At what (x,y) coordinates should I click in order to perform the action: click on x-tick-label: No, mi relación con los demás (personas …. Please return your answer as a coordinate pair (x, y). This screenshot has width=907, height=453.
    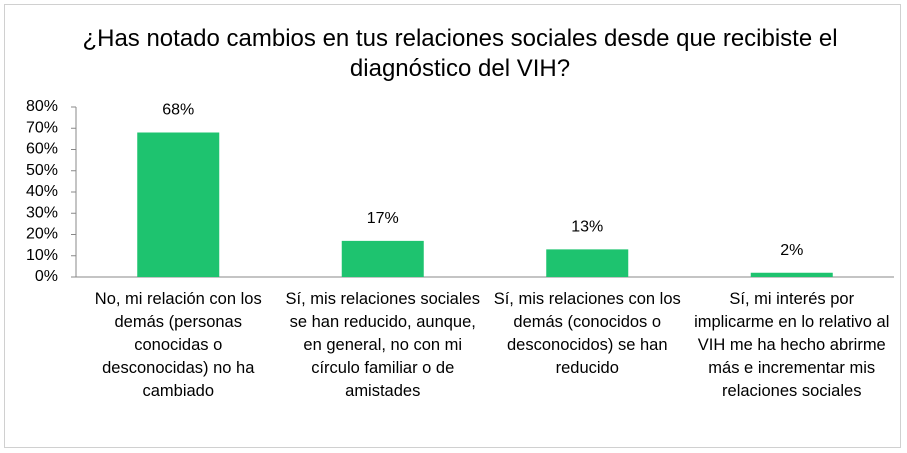
    Looking at the image, I should click on (178, 345).